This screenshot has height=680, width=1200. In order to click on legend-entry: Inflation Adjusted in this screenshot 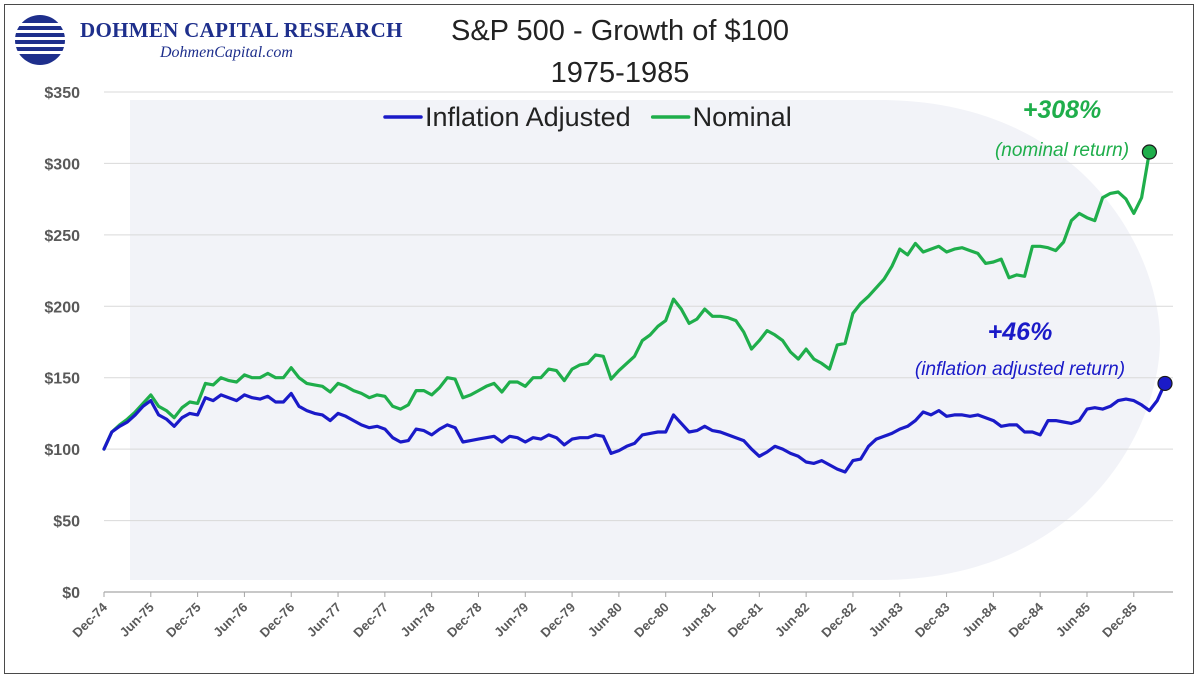, I will do `click(528, 117)`.